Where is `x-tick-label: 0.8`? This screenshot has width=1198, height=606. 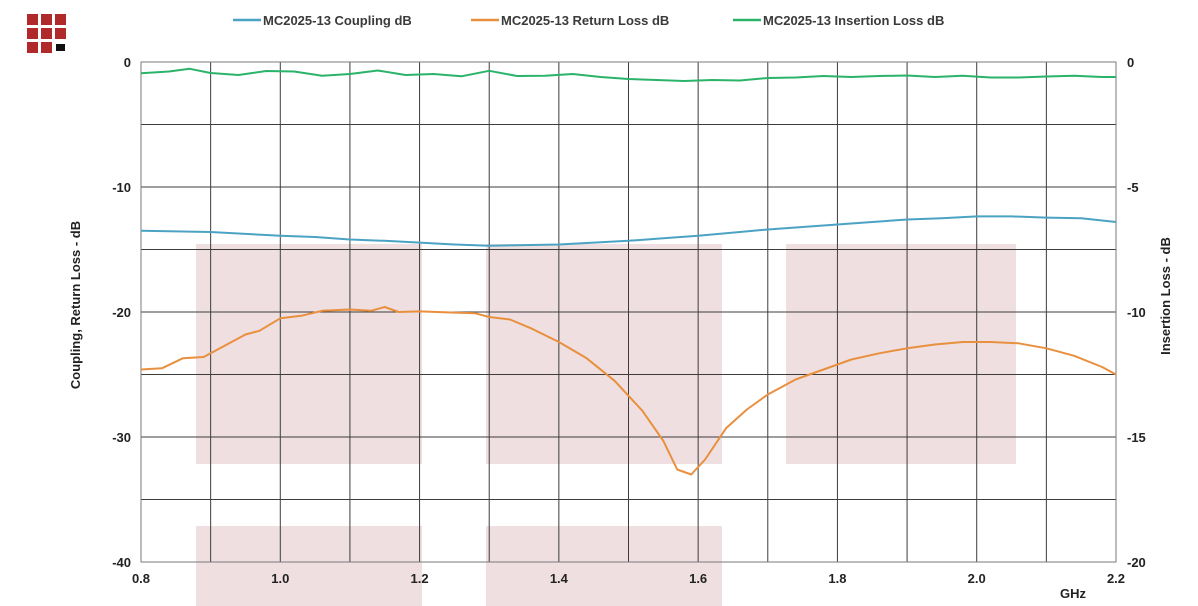
x-tick-label: 0.8 is located at coordinates (141, 578).